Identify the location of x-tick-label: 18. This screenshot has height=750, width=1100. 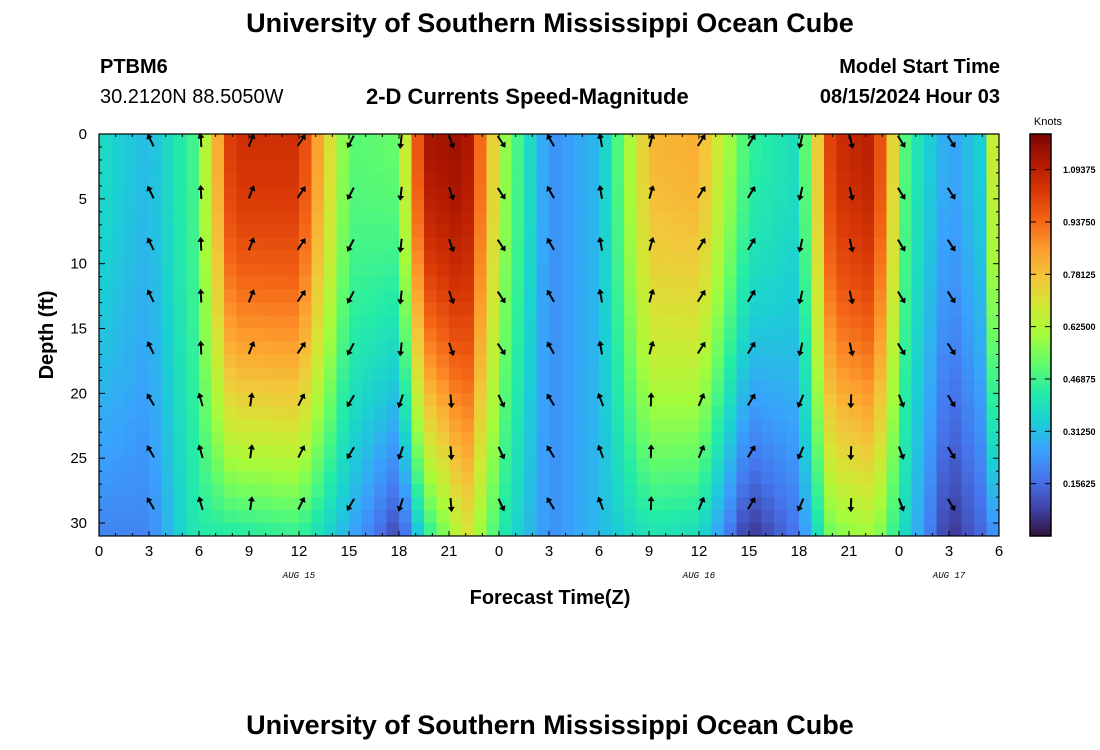
(799, 551).